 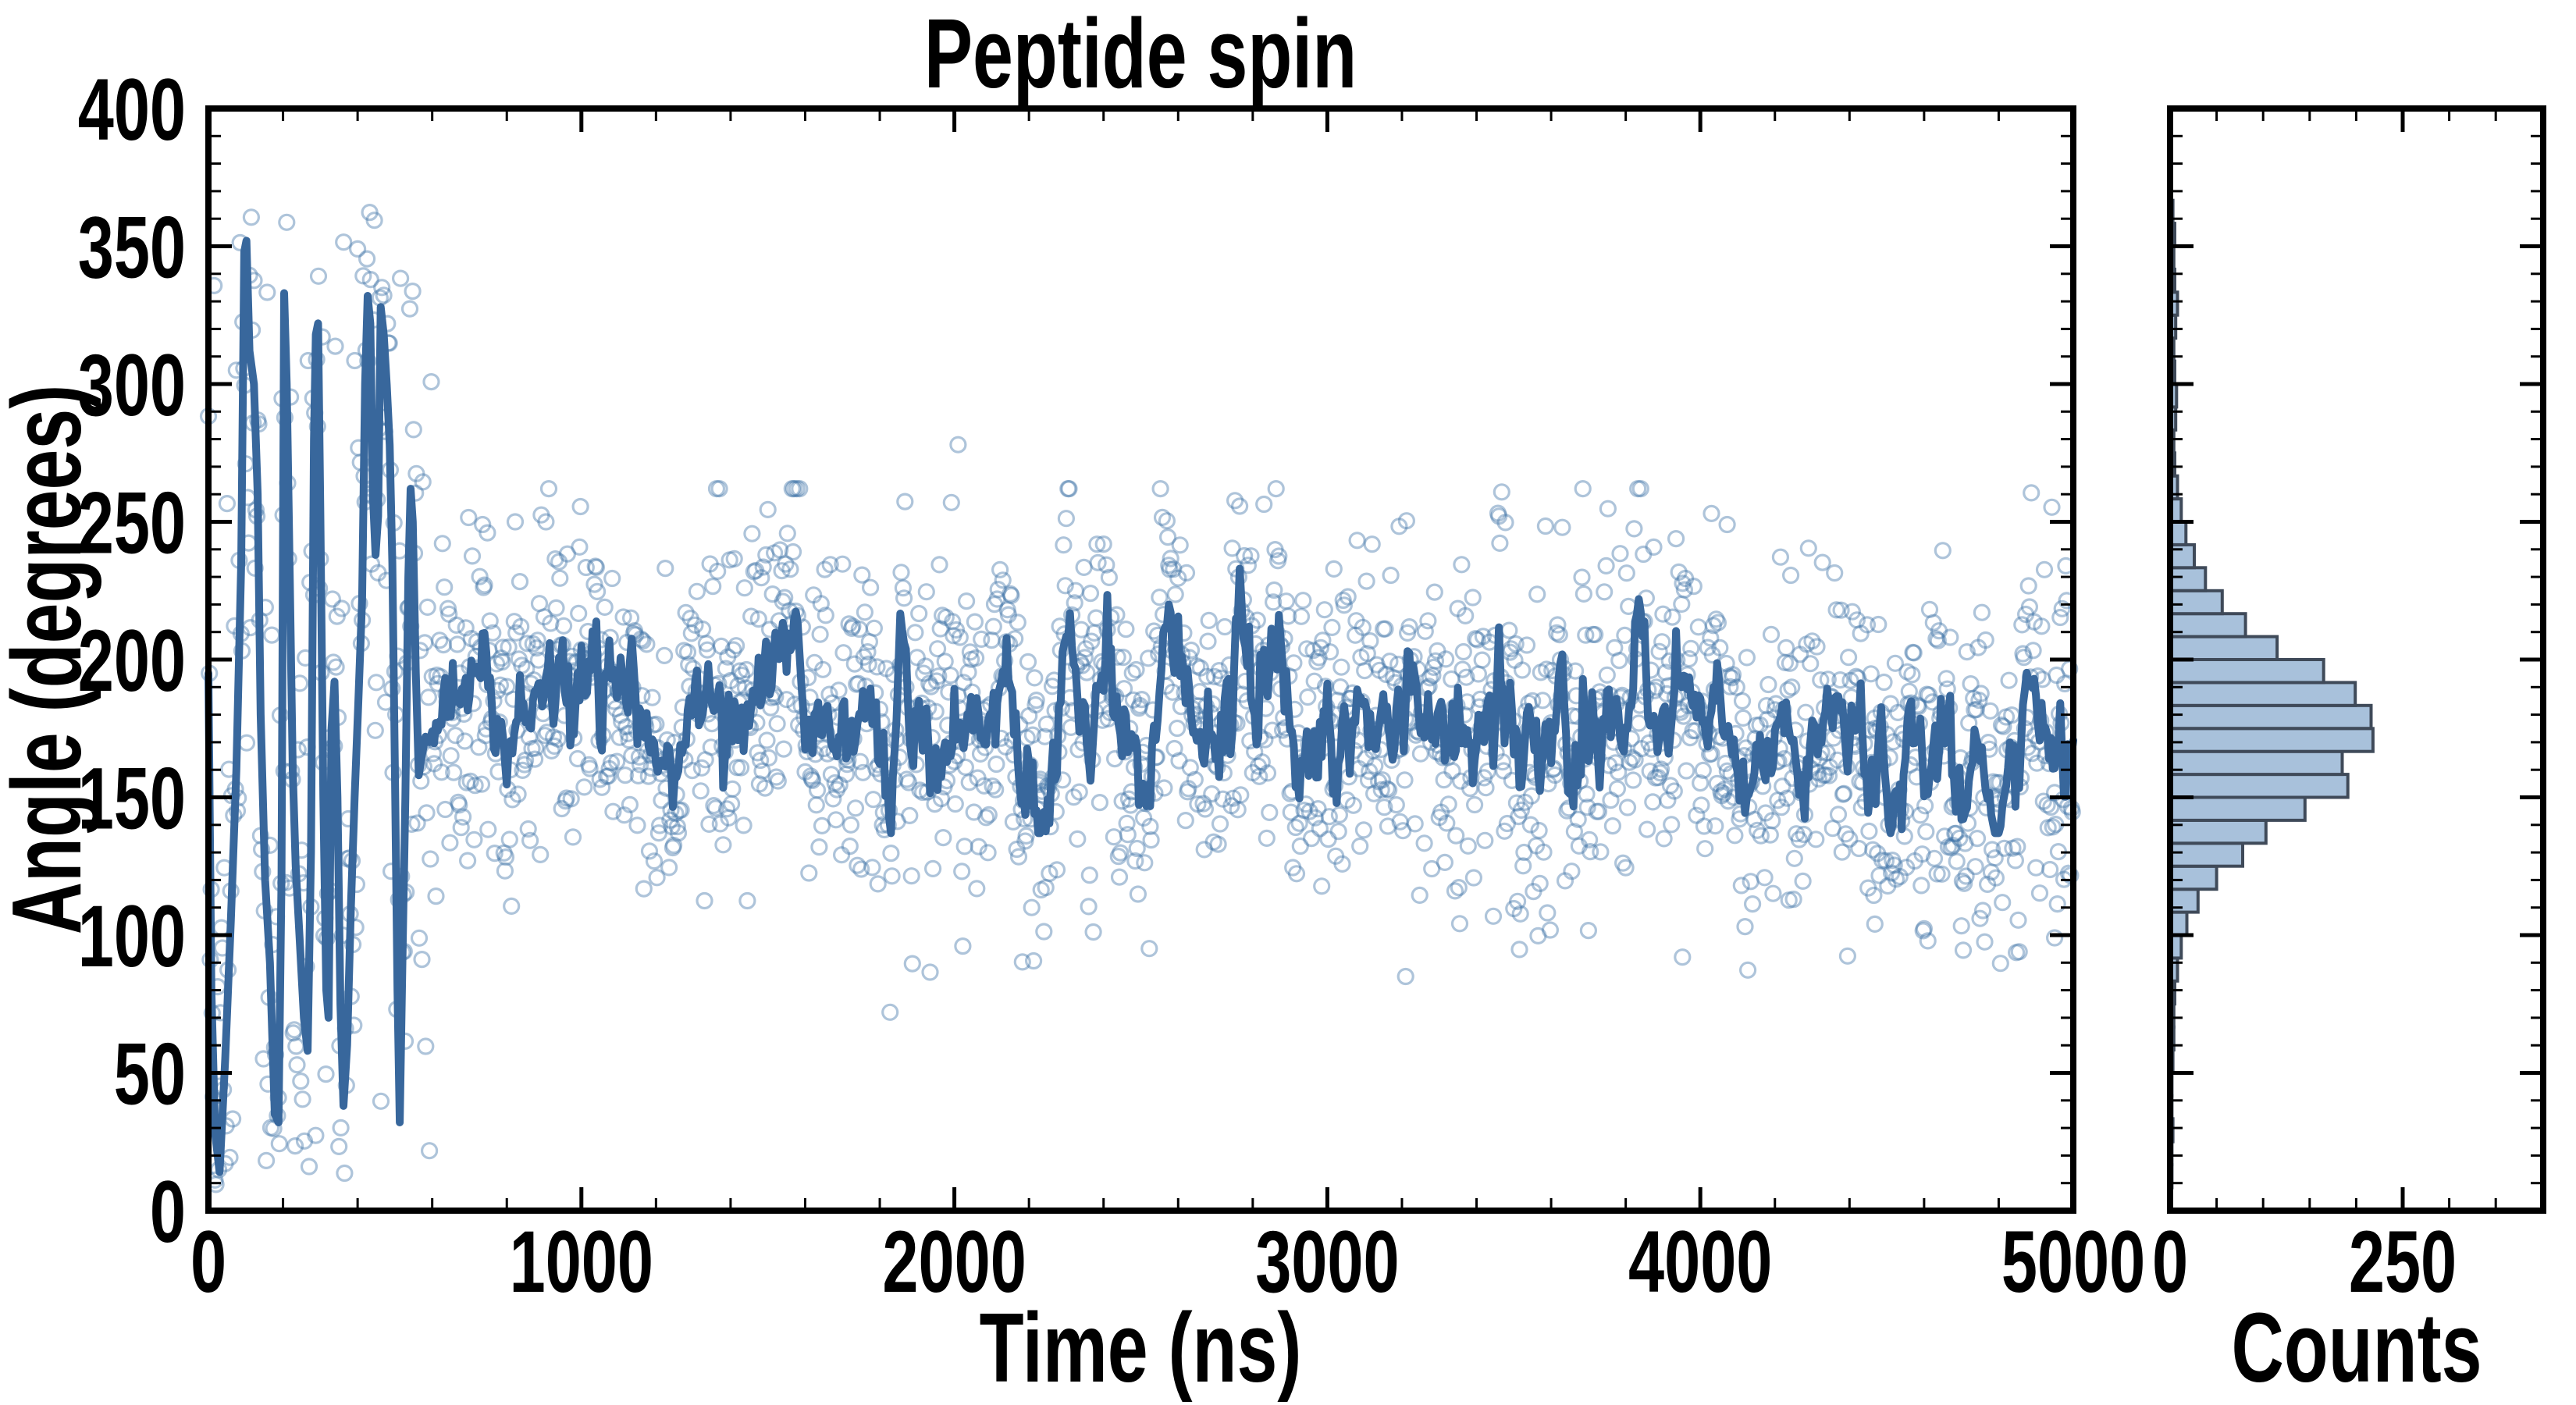 What do you see at coordinates (132, 936) in the screenshot?
I see `y-tick-label: 100` at bounding box center [132, 936].